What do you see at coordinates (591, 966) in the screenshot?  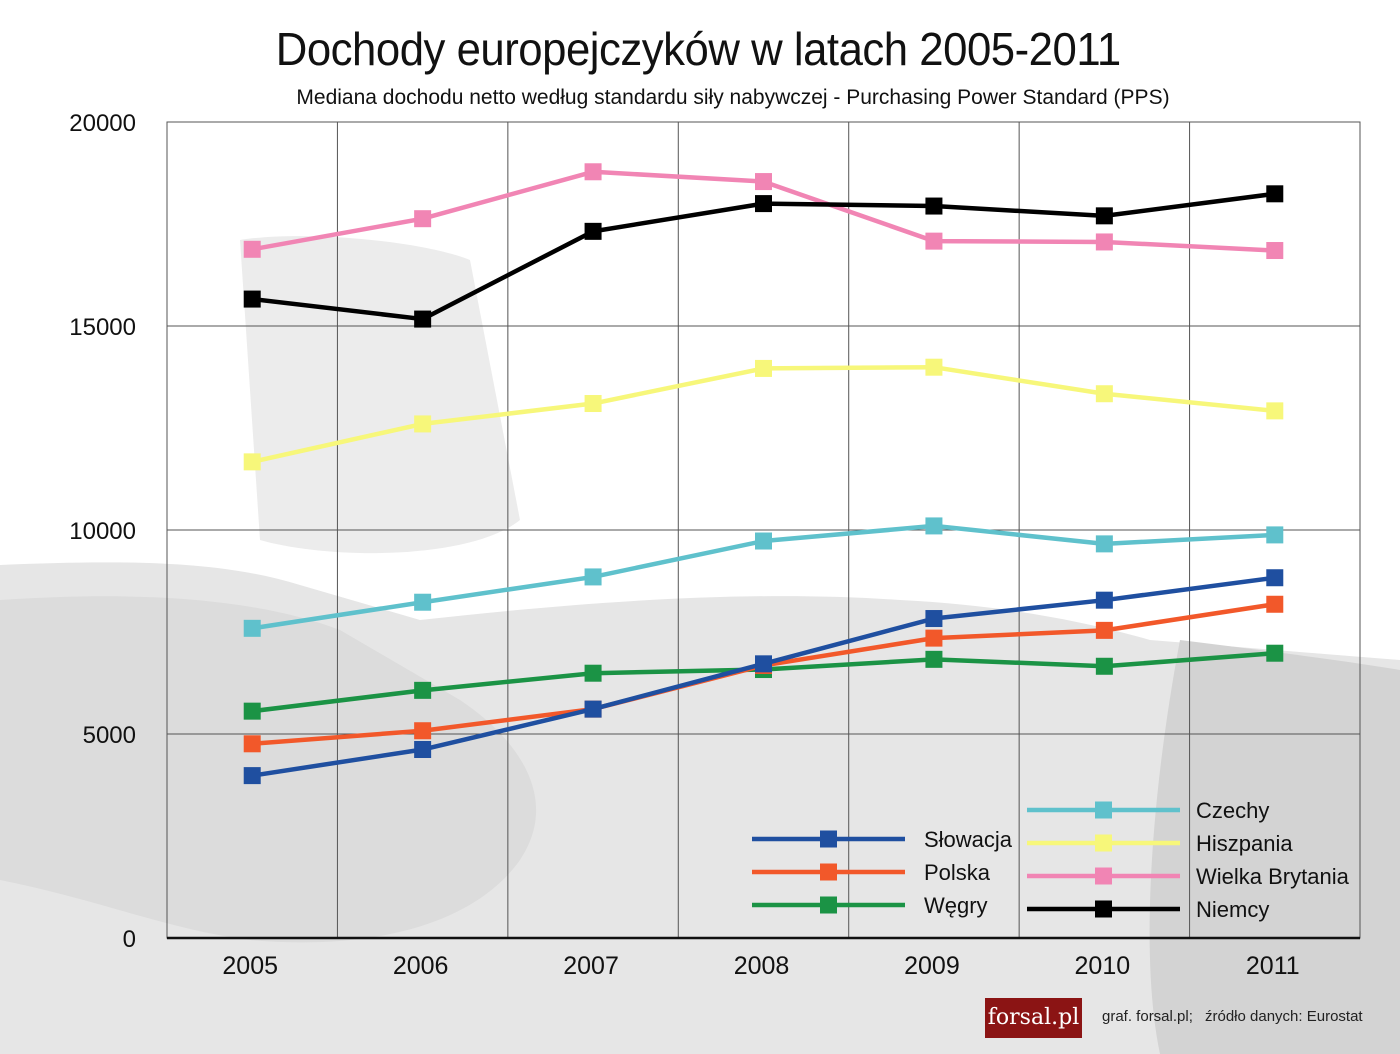 I see `x-tick-label: 2007` at bounding box center [591, 966].